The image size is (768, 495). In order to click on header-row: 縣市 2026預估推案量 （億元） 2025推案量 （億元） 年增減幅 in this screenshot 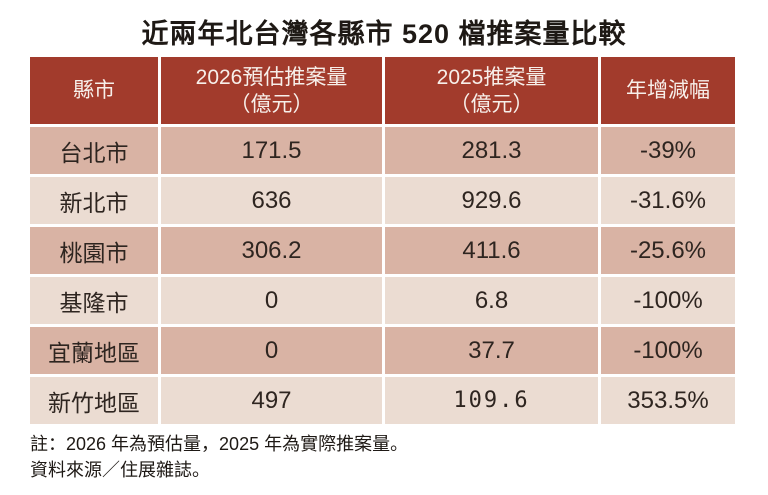, I will do `click(382, 90)`.